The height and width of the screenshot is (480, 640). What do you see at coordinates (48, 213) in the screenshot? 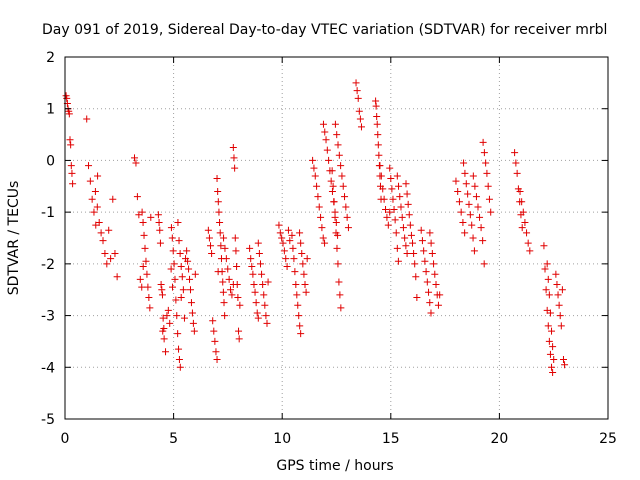
I see `y-tick-label: -1` at bounding box center [48, 213].